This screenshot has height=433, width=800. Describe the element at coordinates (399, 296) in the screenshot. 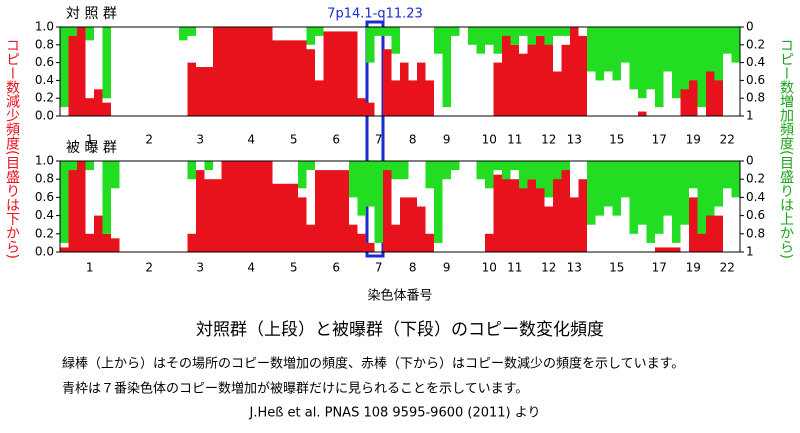

I see `x-axis-label: 染色体番号` at that location.